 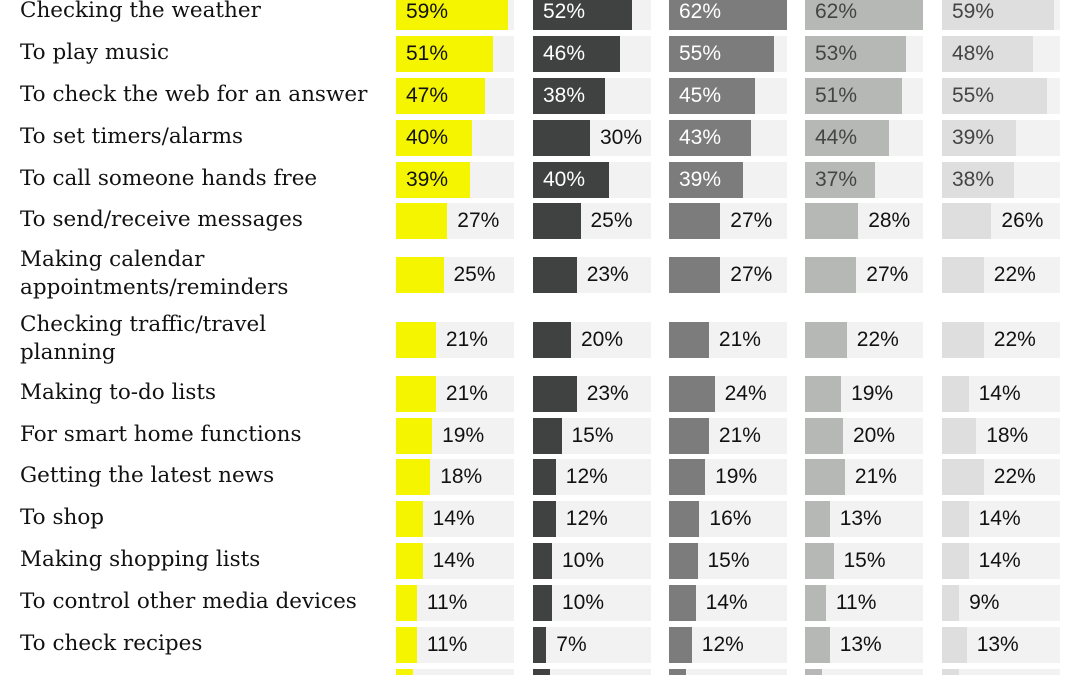 What do you see at coordinates (571, 644) in the screenshot?
I see `value-label: 7%` at bounding box center [571, 644].